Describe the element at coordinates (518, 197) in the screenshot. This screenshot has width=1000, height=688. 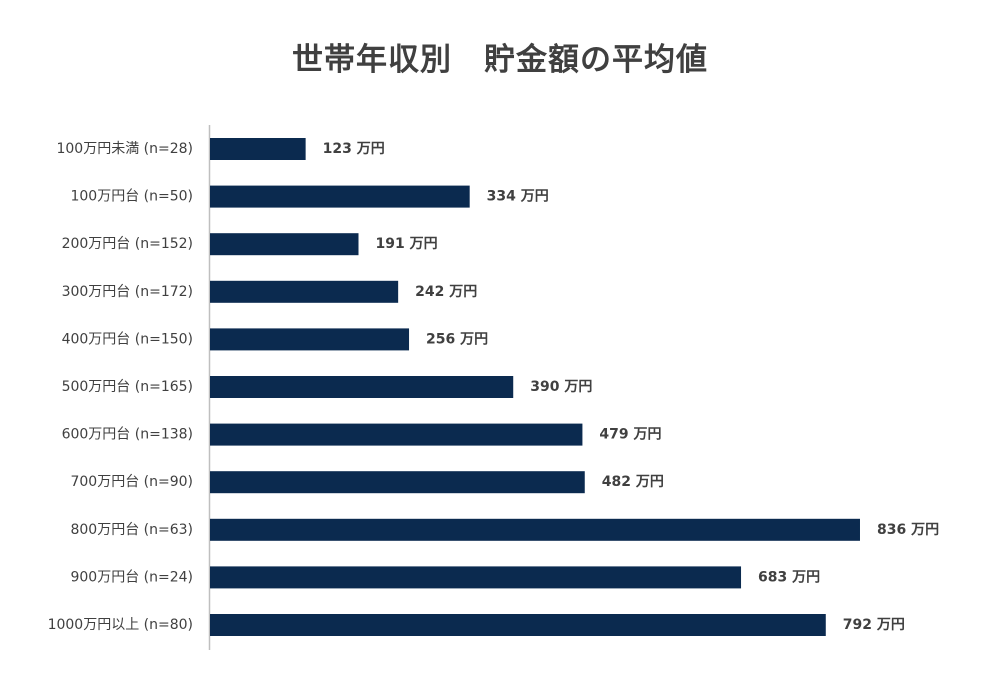
I see `value-label-1: 334 万円` at that location.